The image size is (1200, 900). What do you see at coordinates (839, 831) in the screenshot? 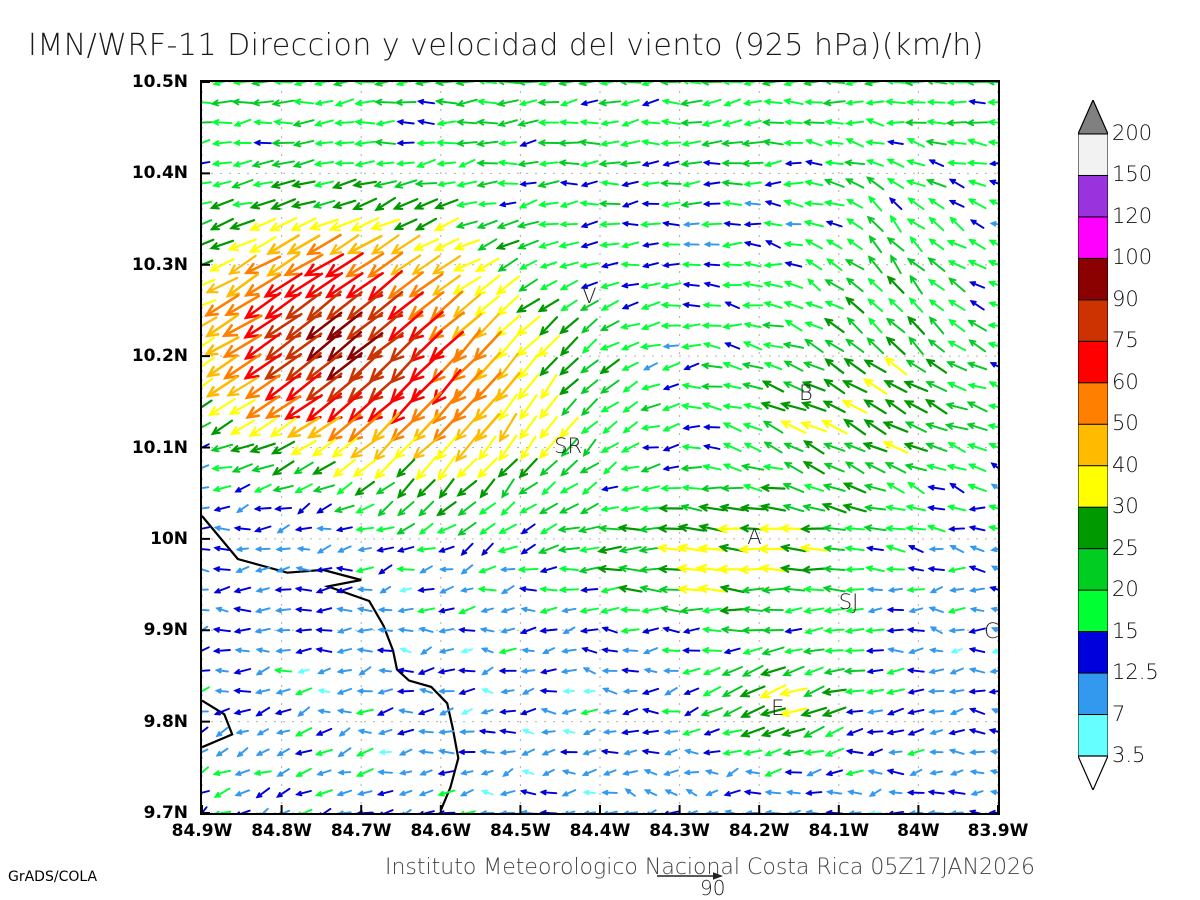
I see `x-tick-label: 84.1W` at bounding box center [839, 831].